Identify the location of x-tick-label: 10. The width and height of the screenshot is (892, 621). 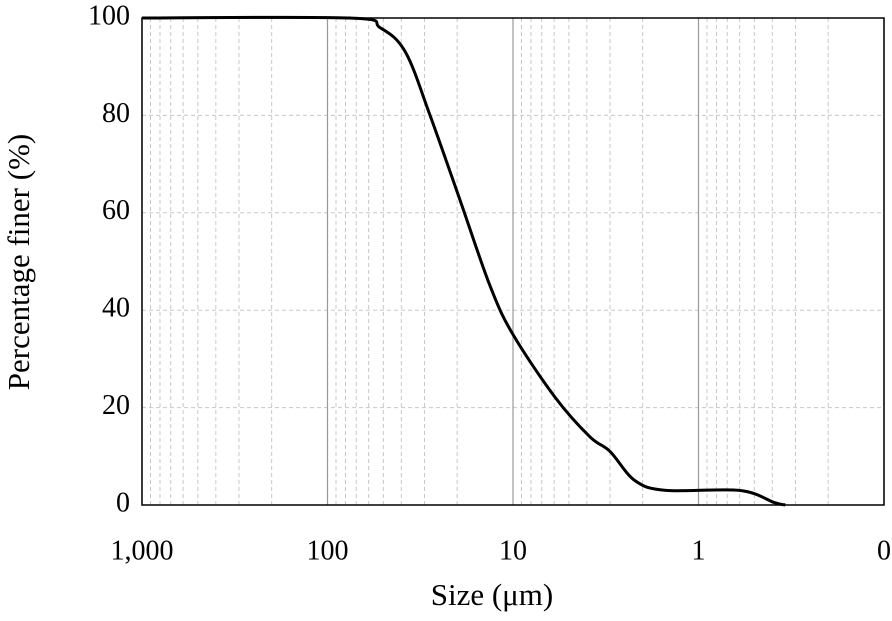
(513, 550).